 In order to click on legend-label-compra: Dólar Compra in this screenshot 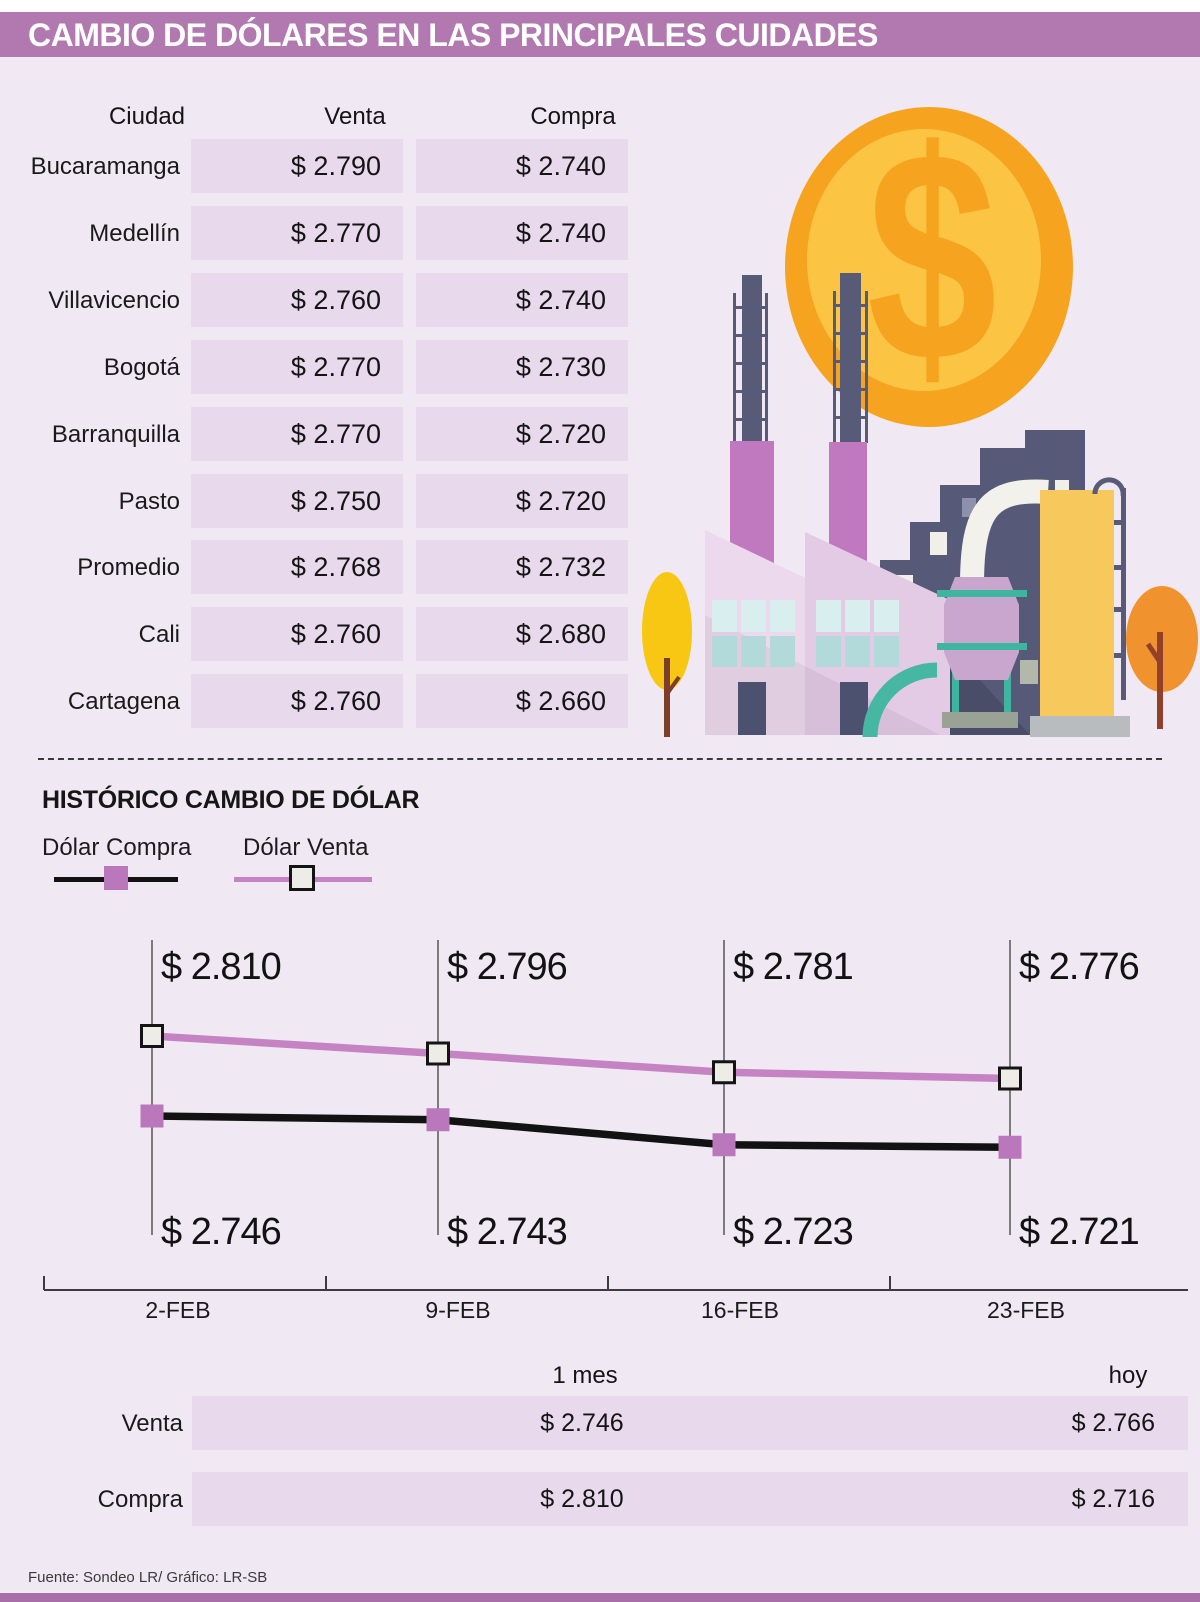, I will do `click(117, 847)`.